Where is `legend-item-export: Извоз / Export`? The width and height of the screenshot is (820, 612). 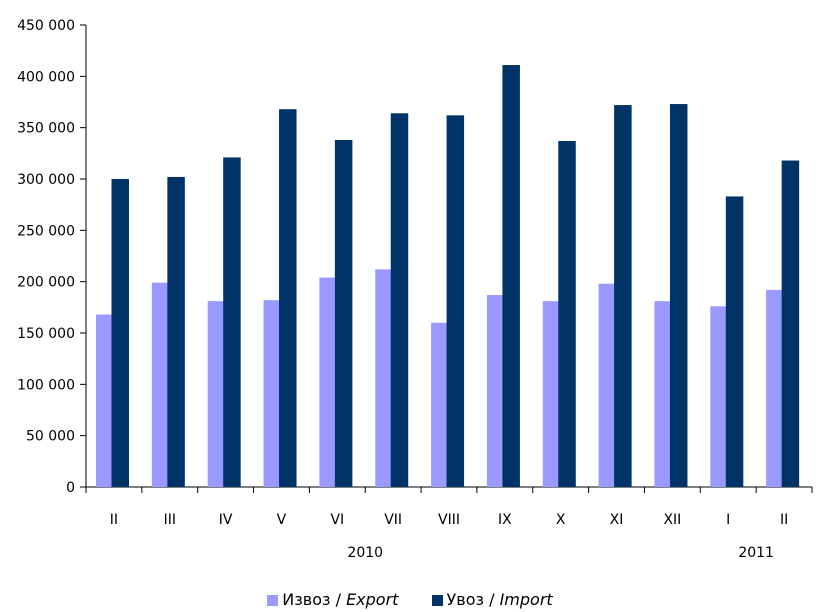 legend-item-export: Извоз / Export is located at coordinates (332, 599).